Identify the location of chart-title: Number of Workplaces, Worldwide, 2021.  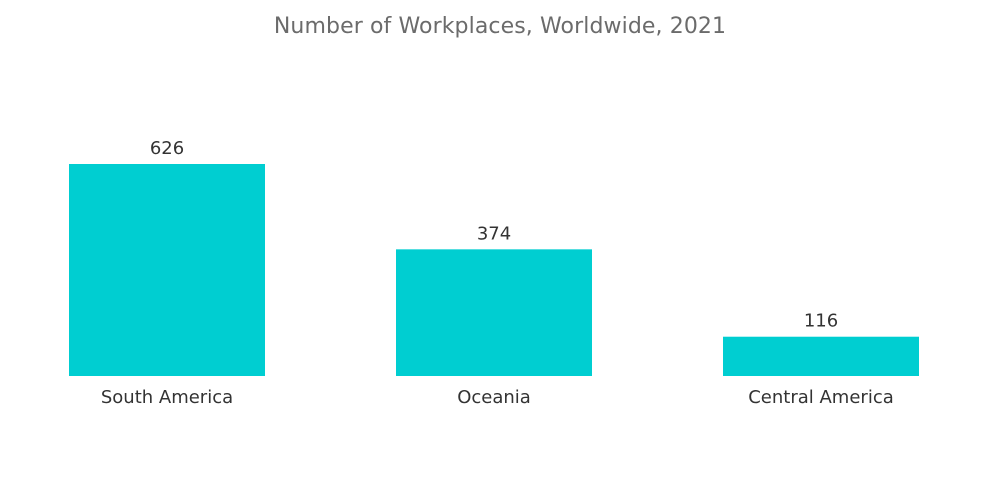
(500, 26).